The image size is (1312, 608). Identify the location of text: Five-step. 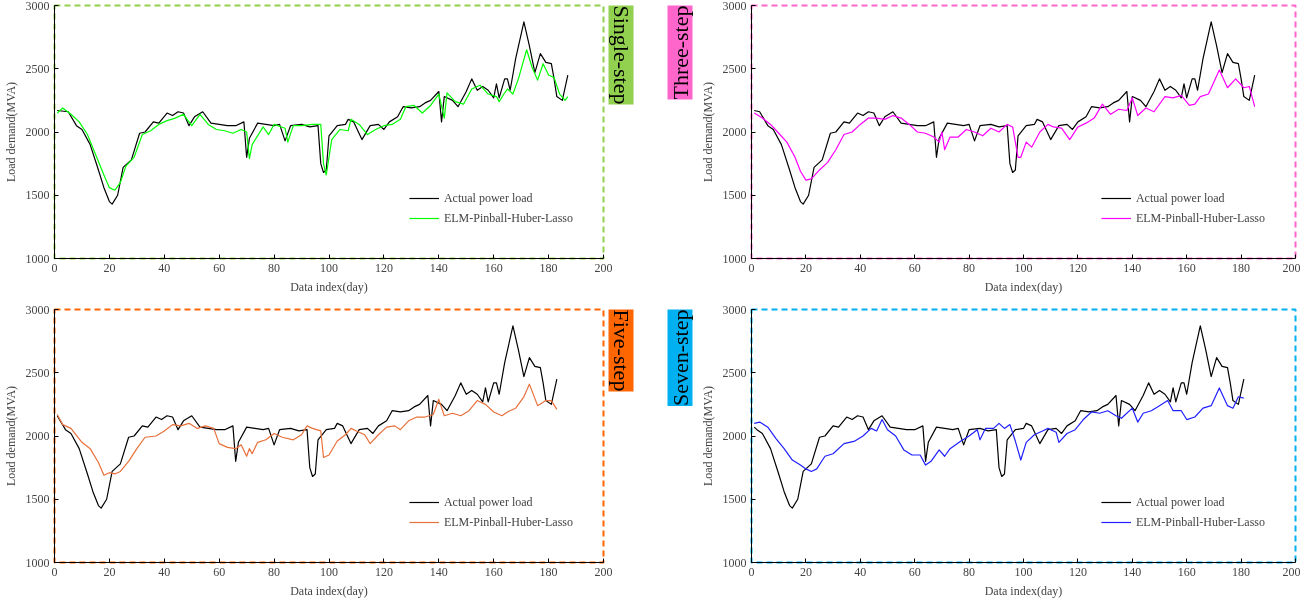
(621, 350).